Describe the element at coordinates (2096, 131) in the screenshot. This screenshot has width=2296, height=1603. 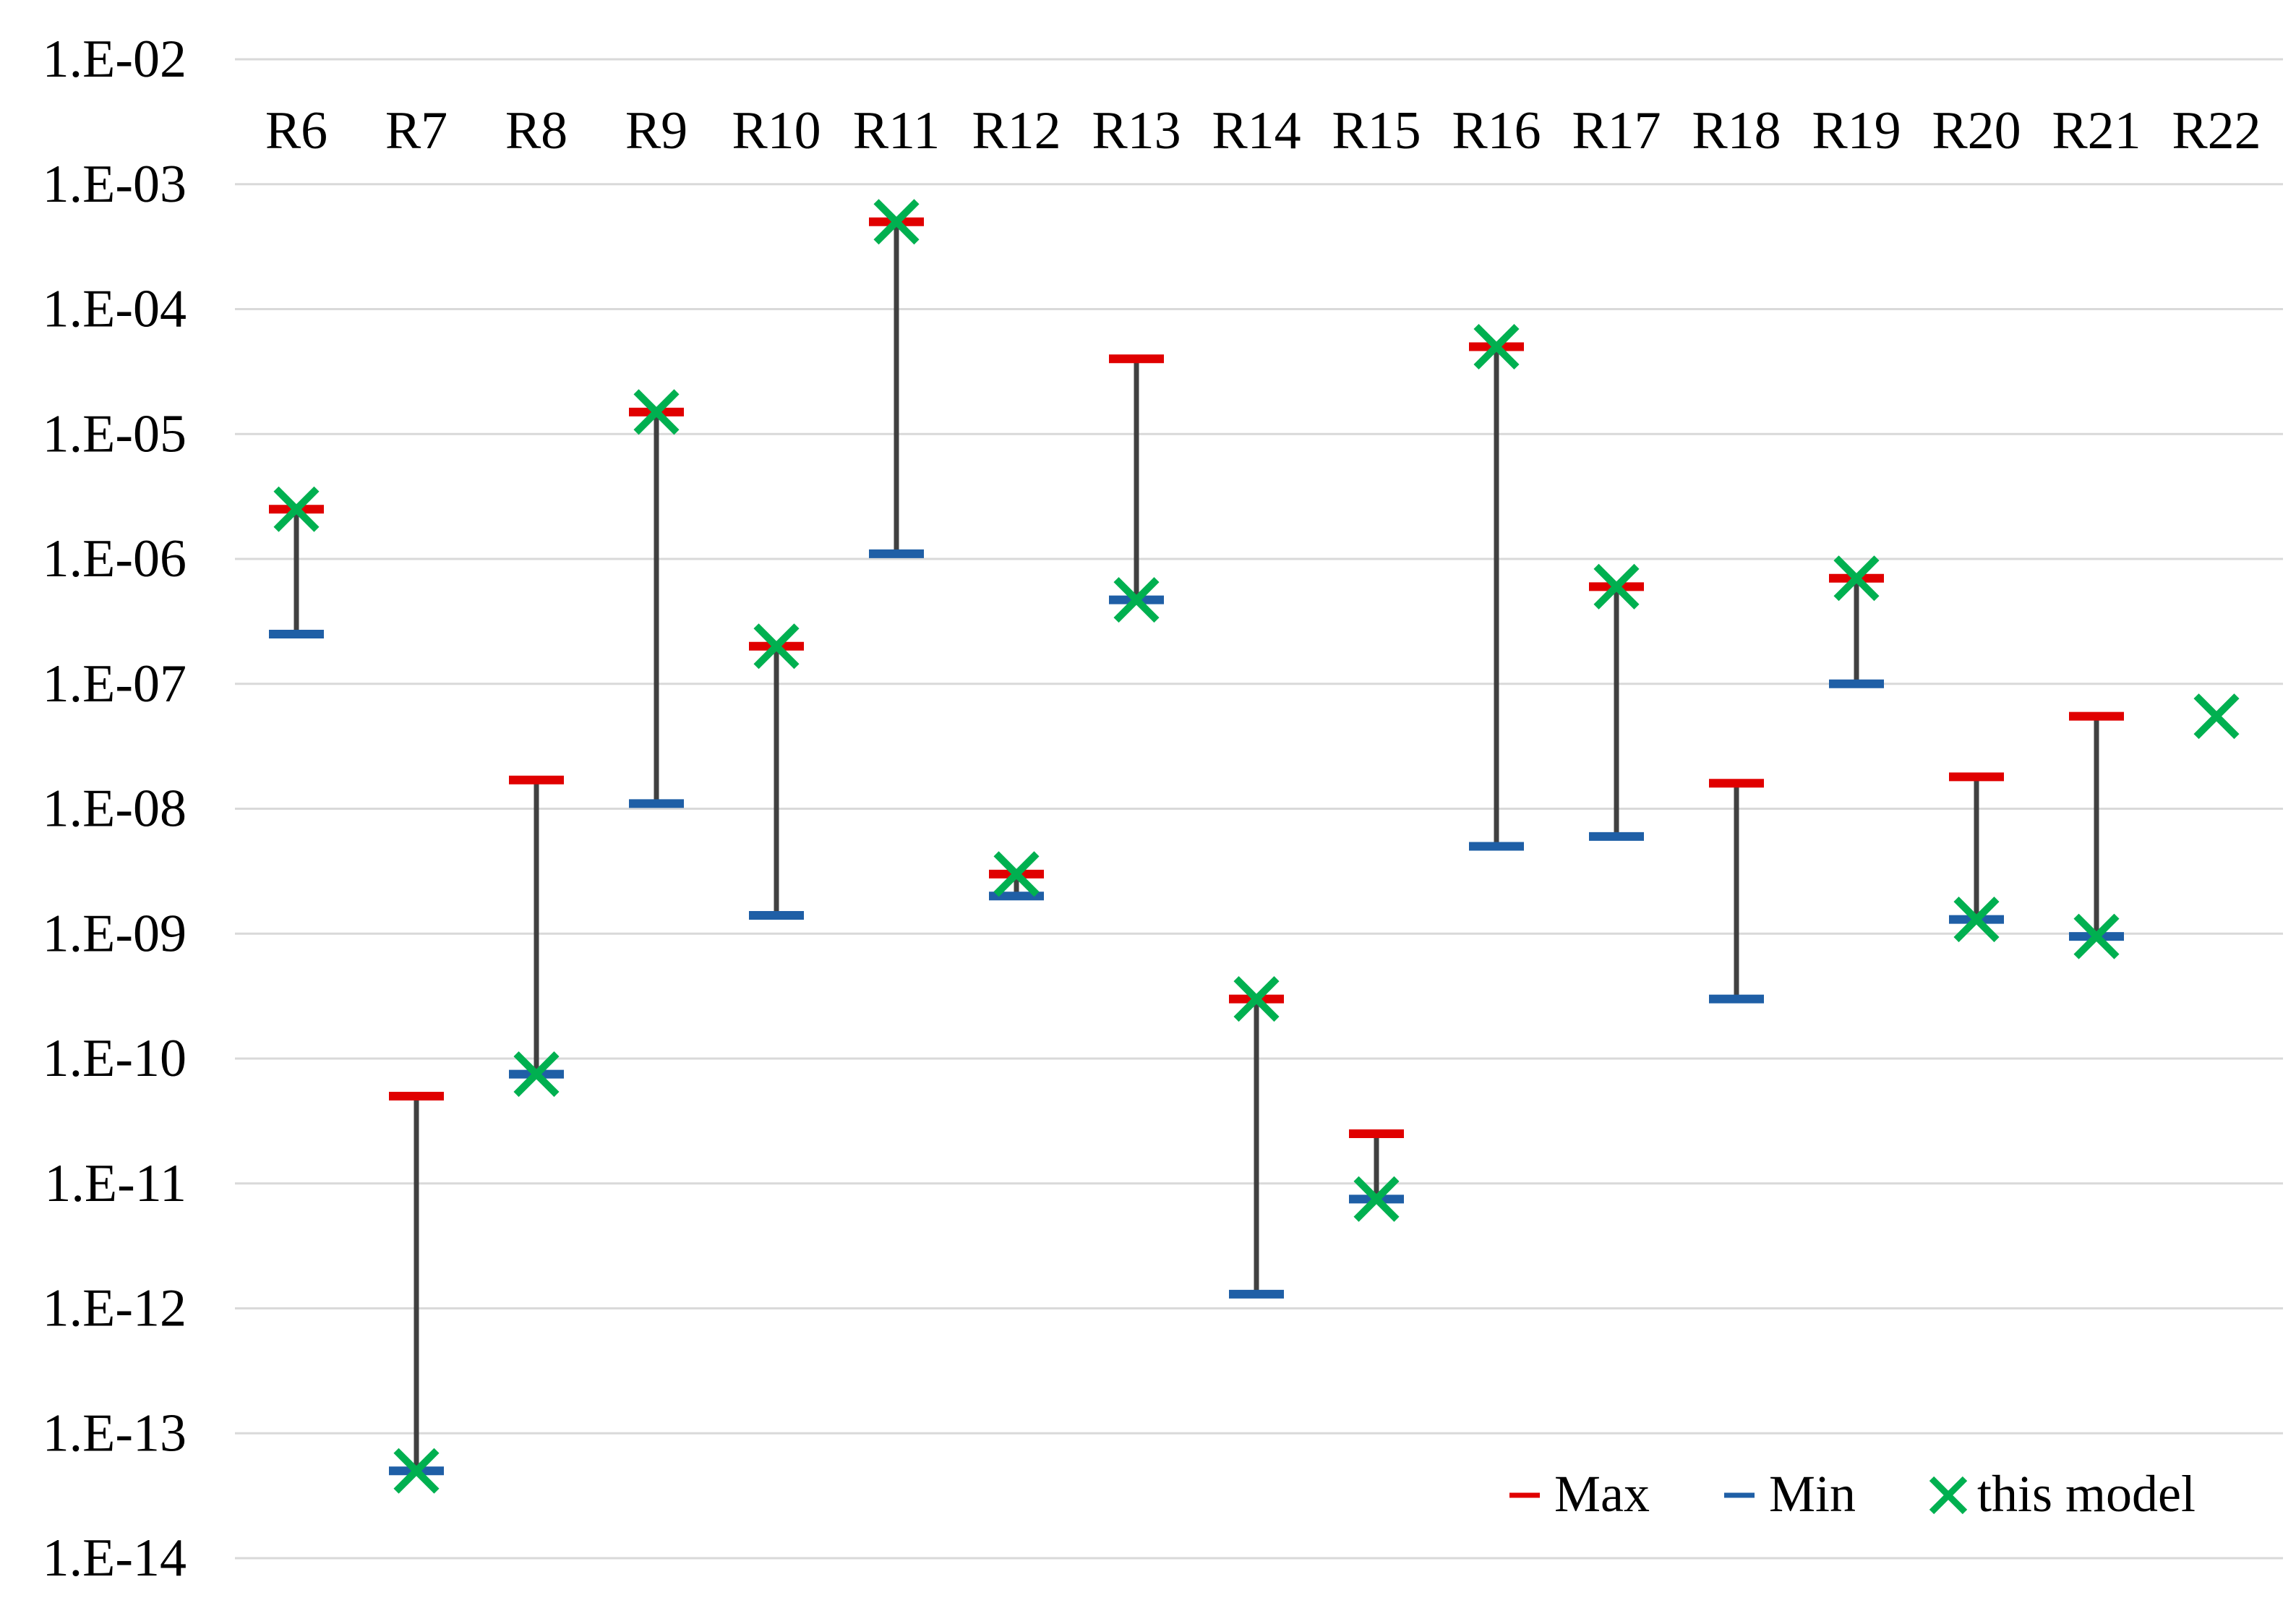
I see `category-label: R21` at that location.